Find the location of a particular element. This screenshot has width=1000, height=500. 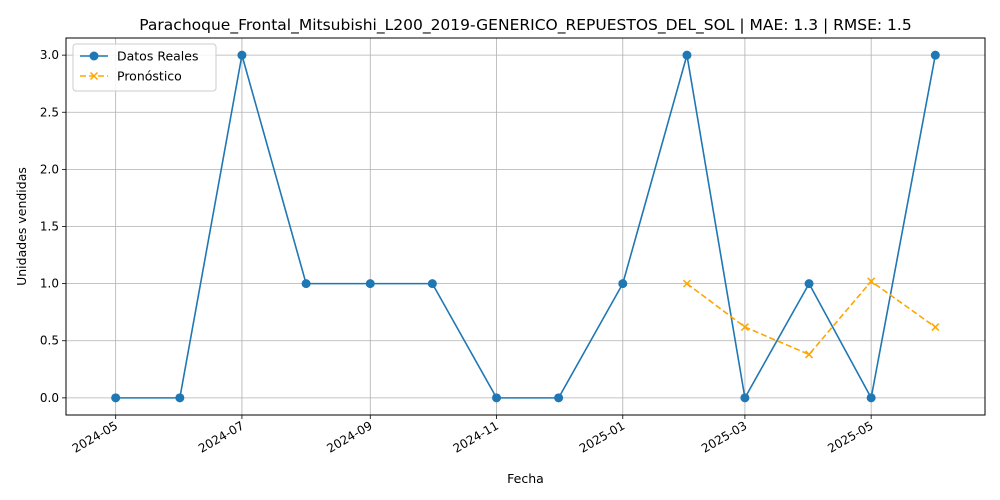

legend-frame is located at coordinates (144, 67).